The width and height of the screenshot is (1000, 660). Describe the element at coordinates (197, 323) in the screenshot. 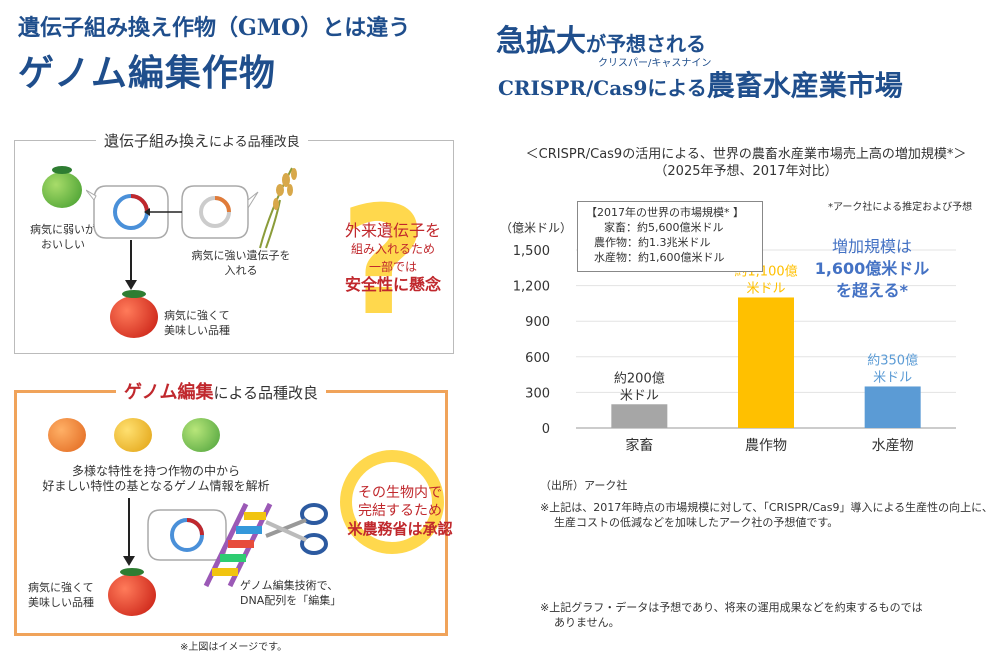

I see `result-label: 病気に強くて 美味しい品種` at that location.